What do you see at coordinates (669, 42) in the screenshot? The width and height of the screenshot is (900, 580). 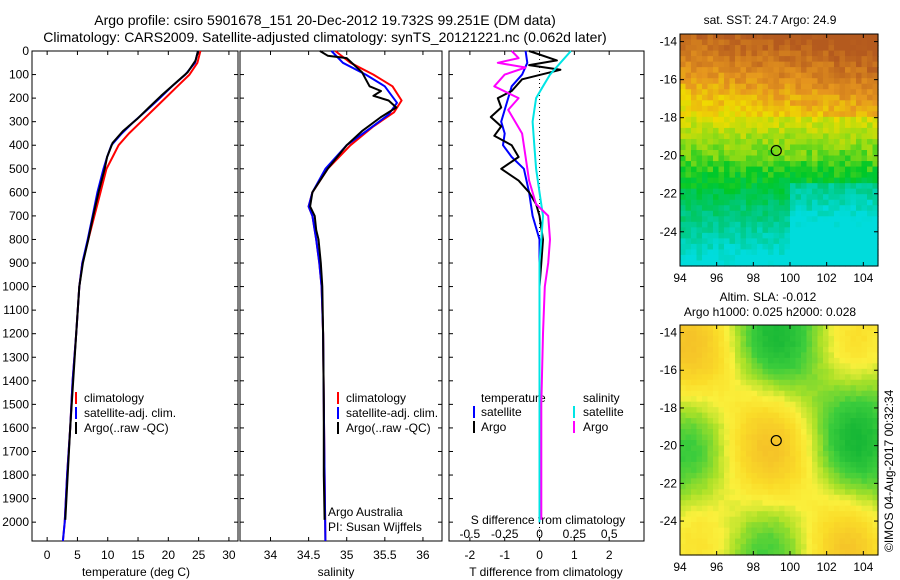 I see `sst-map-ytick-label: -14` at bounding box center [669, 42].